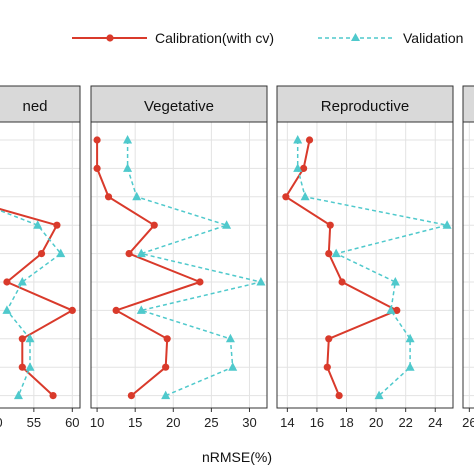 The width and height of the screenshot is (474, 474). I want to click on x-tick-label: 24, so click(435, 422).